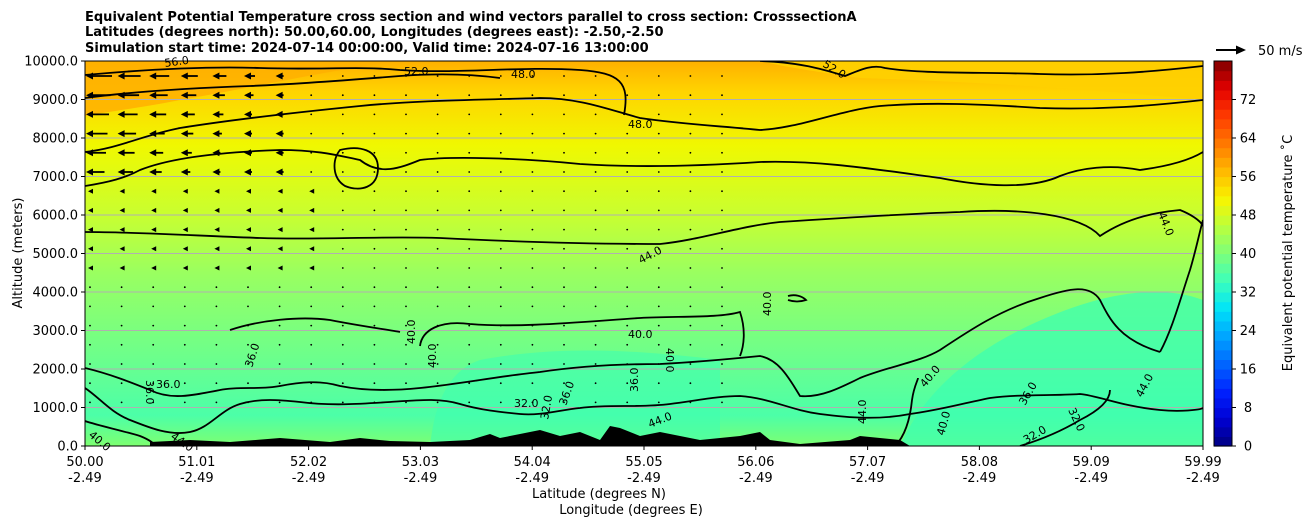  Describe the element at coordinates (196, 462) in the screenshot. I see `x-tick-label-latitude: 51.01` at that location.